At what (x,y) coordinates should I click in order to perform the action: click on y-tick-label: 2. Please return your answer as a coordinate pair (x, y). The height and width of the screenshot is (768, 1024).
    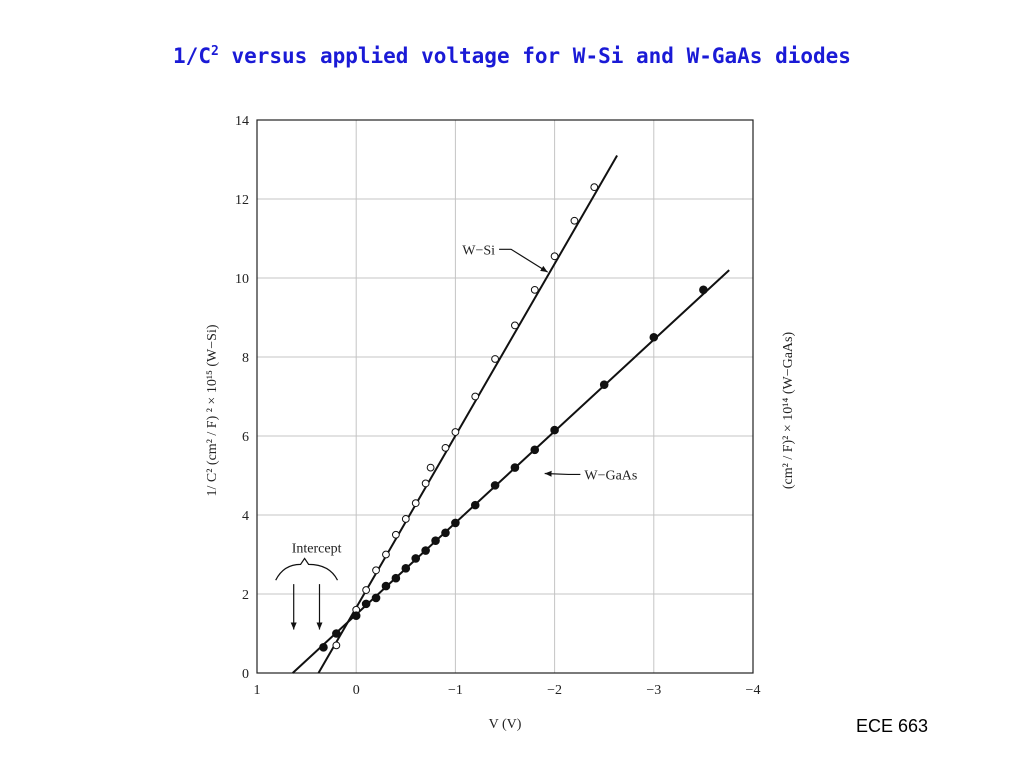
    Looking at the image, I should click on (245, 595).